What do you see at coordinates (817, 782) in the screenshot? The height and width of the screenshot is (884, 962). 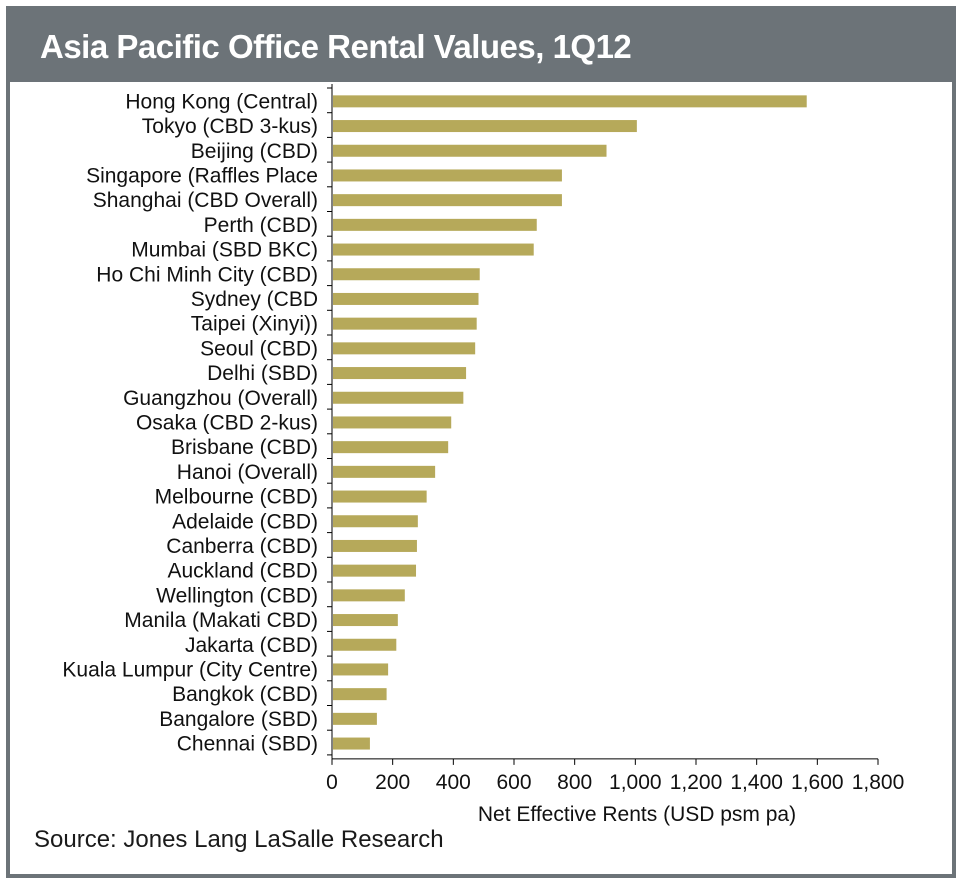 I see `x-tick-label: 1,600` at bounding box center [817, 782].